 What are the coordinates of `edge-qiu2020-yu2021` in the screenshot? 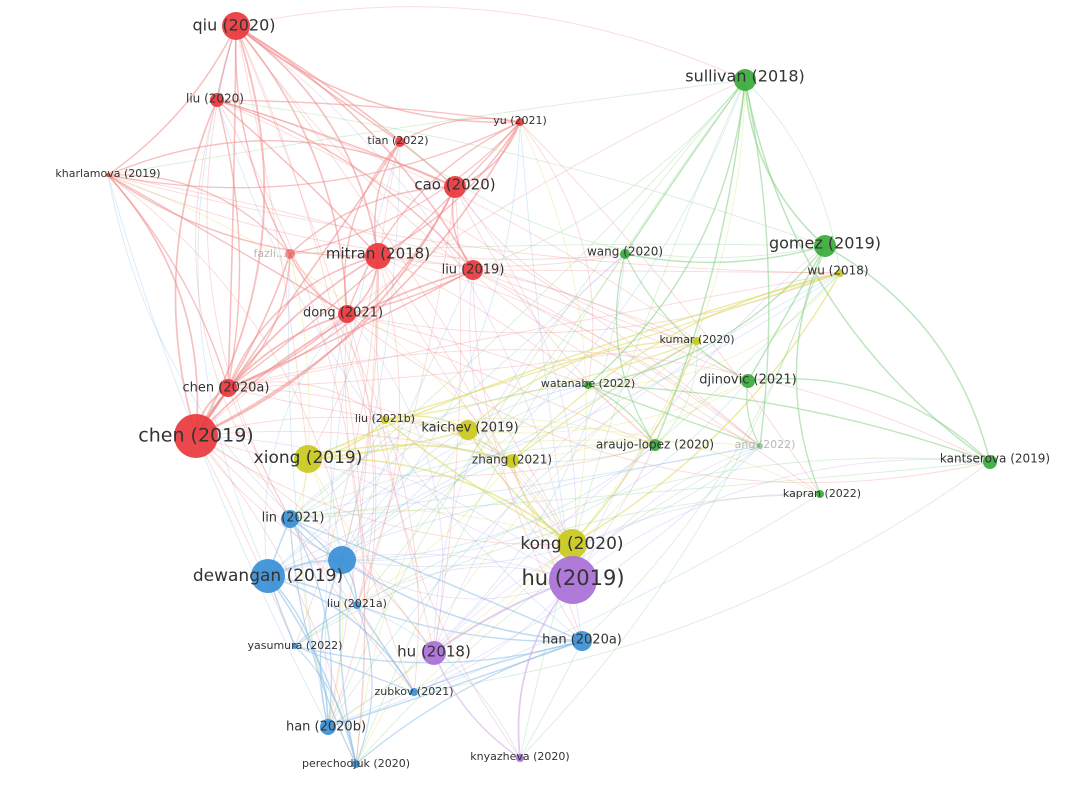 It's located at (378, 74).